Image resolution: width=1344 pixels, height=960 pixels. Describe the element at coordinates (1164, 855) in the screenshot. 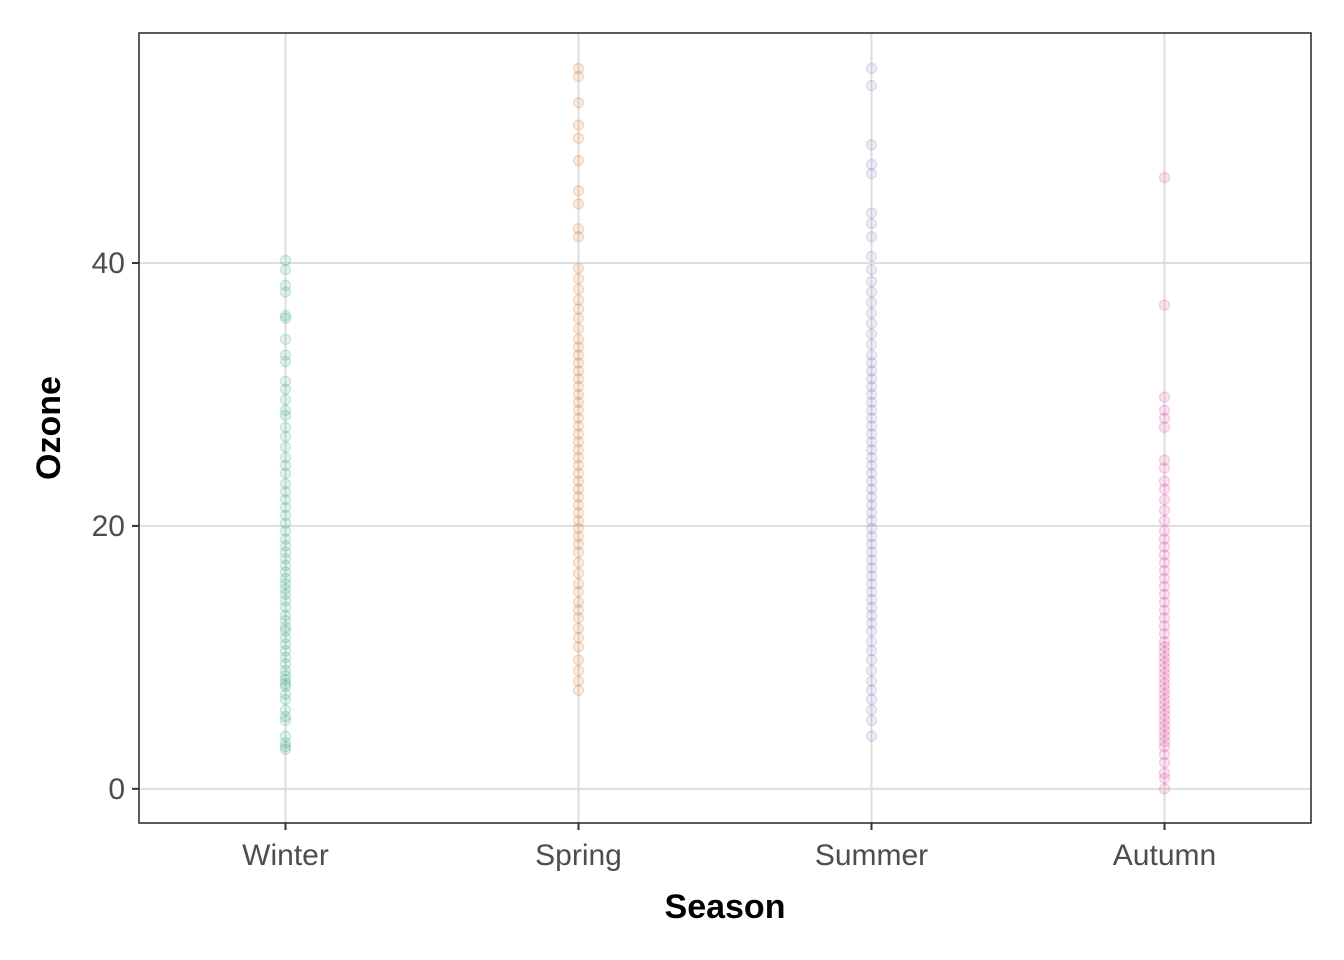

I see `x-tick-label: Autumn` at that location.